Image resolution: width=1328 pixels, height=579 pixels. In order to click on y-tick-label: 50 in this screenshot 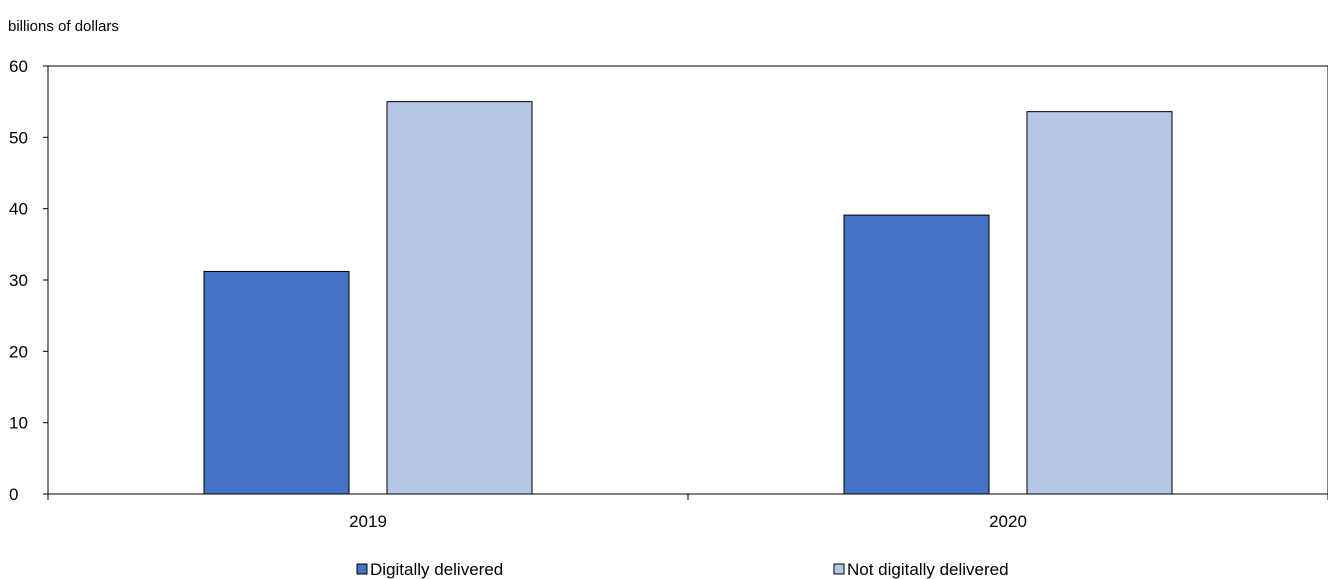, I will do `click(18, 137)`.